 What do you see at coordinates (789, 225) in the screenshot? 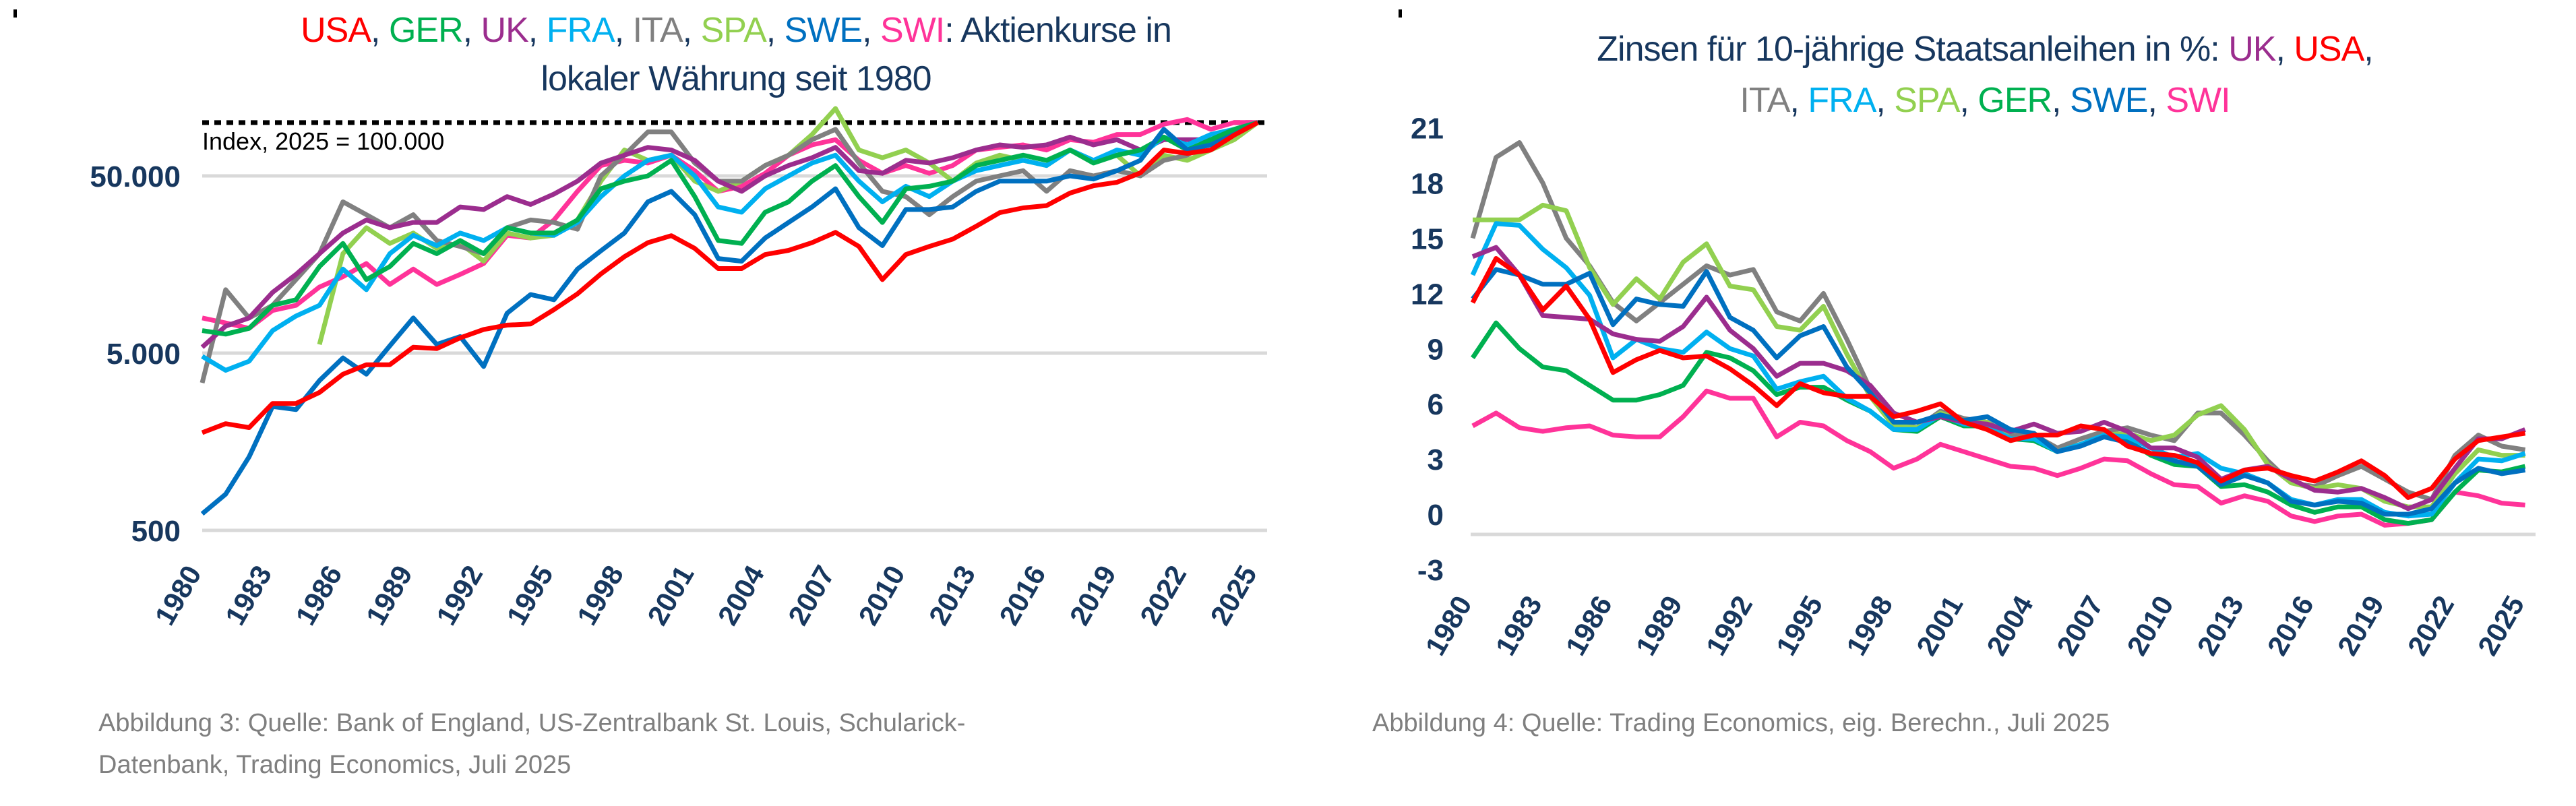
I see `series-line-spa` at bounding box center [789, 225].